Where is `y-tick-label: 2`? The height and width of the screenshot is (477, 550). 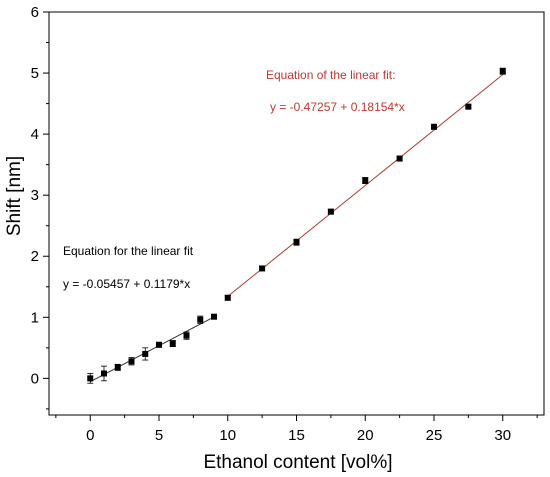 y-tick-label: 2 is located at coordinates (35, 256).